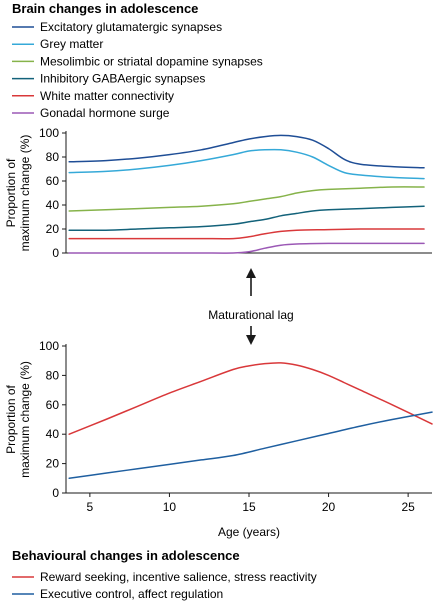 The image size is (446, 601). What do you see at coordinates (251, 306) in the screenshot?
I see `maturational-lag-annotation: Maturational lag` at bounding box center [251, 306].